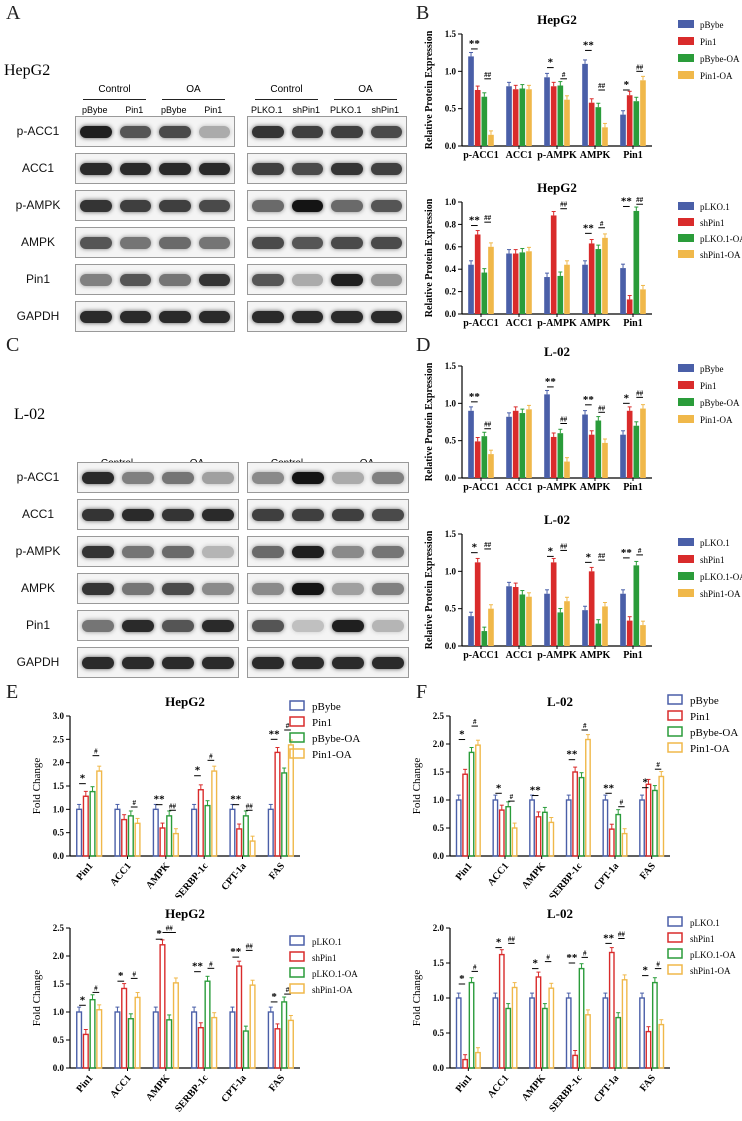  Describe the element at coordinates (451, 292) in the screenshot. I see `y-tick-label: 0.2` at that location.